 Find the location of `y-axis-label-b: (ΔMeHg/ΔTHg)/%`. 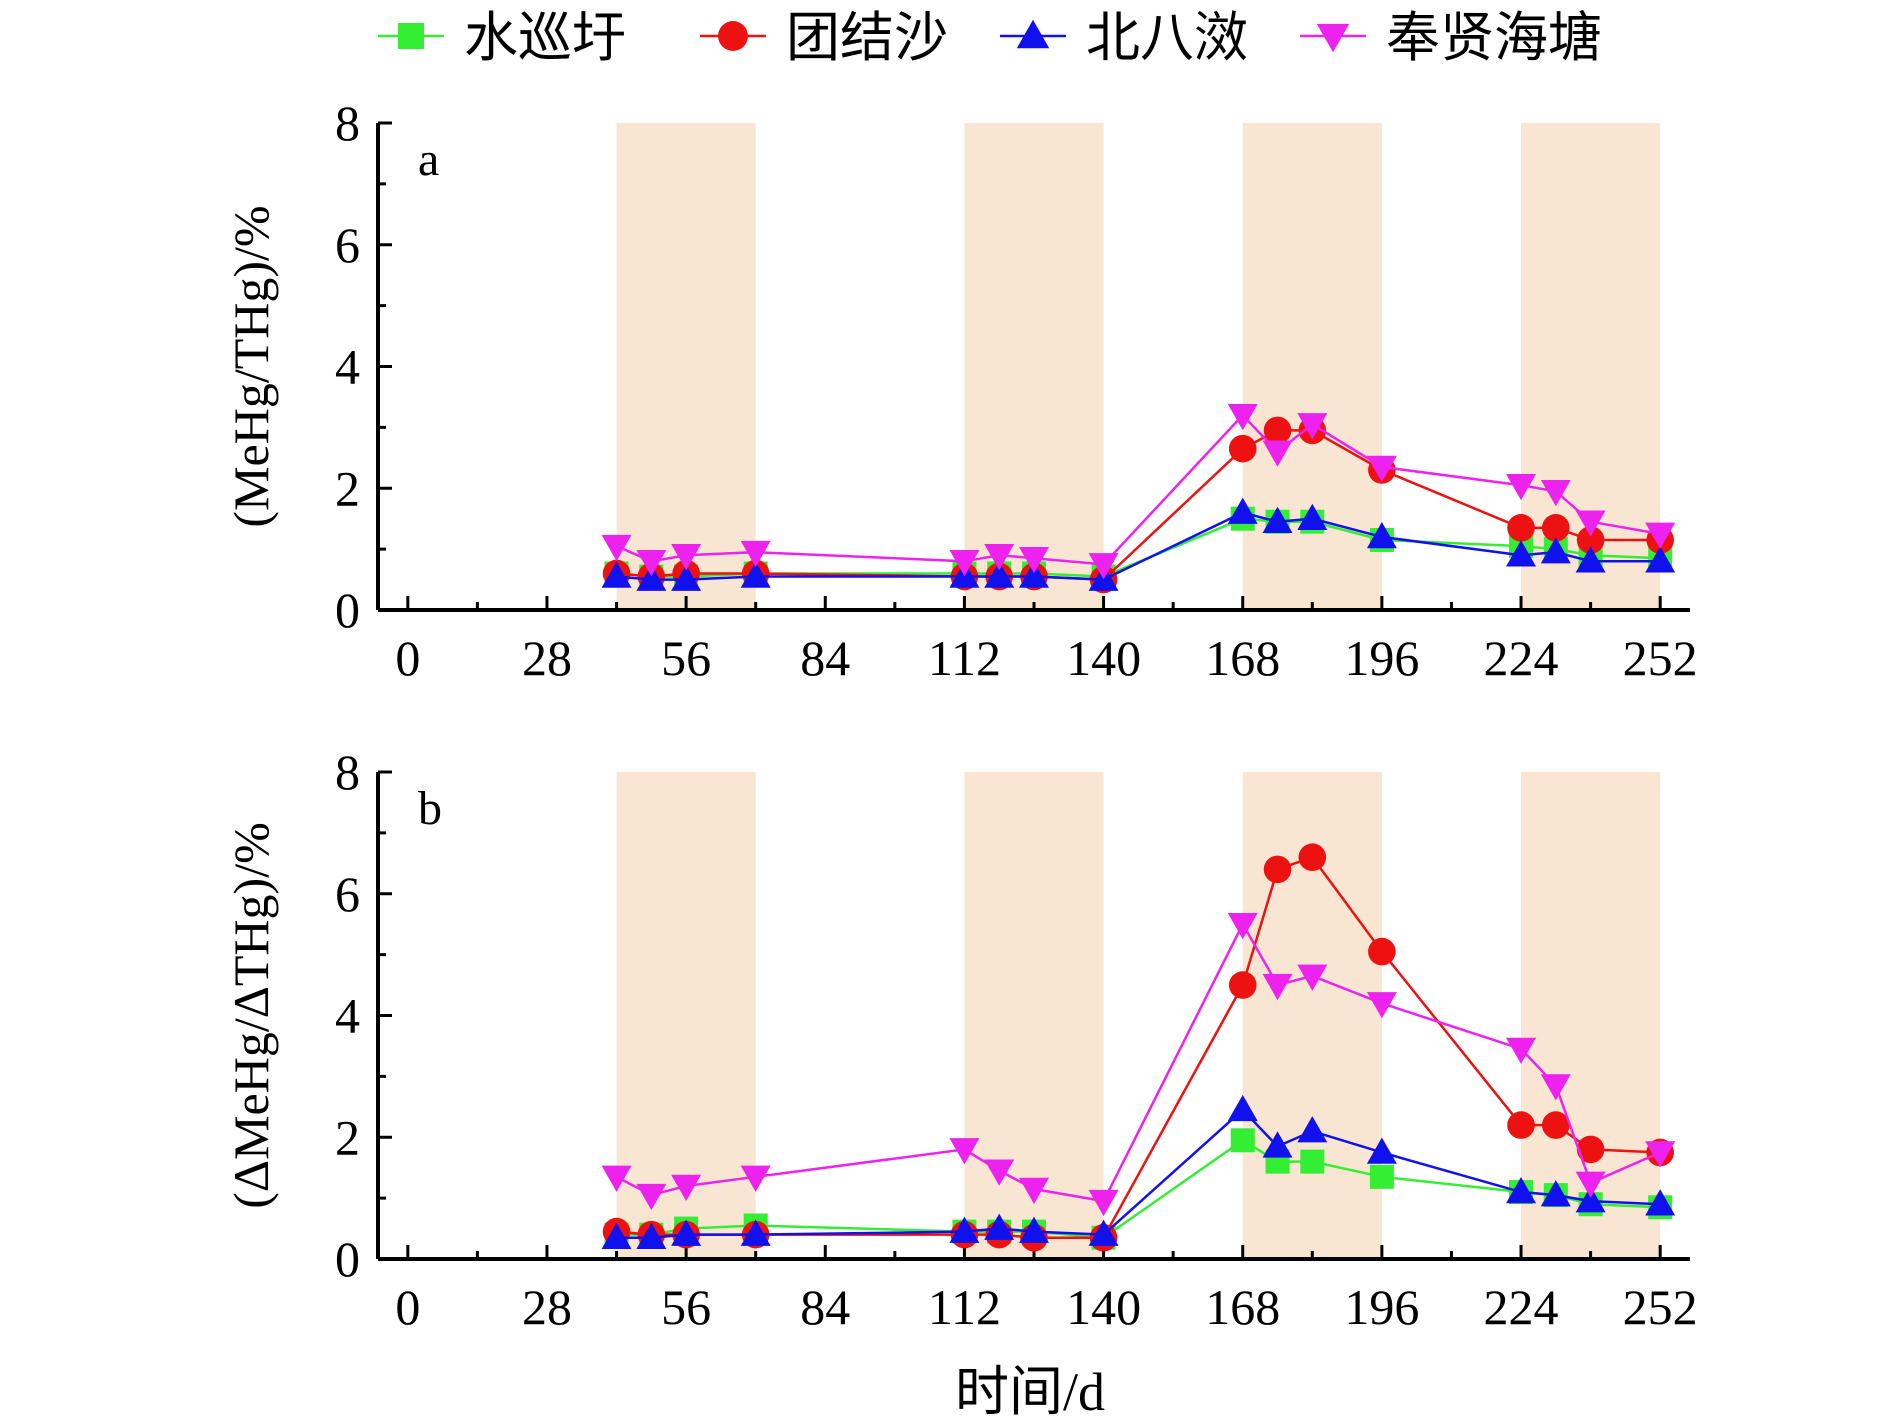

y-axis-label-b: (ΔMeHg/ΔTHg)/% is located at coordinates (251, 1015).